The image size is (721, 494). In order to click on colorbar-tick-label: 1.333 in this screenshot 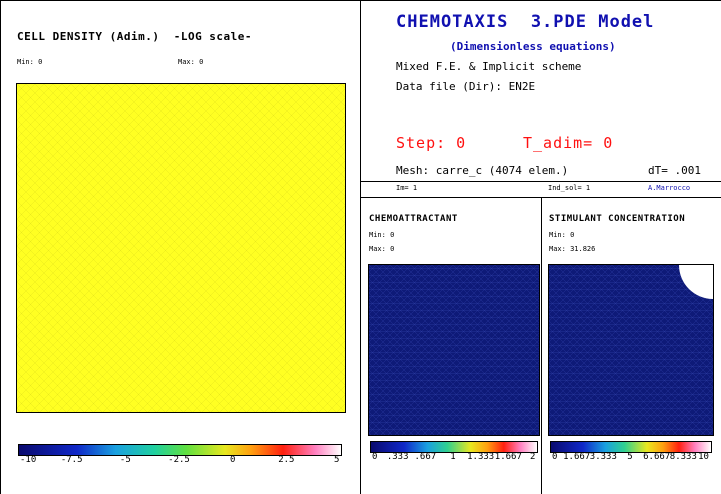, I will do `click(481, 457)`.